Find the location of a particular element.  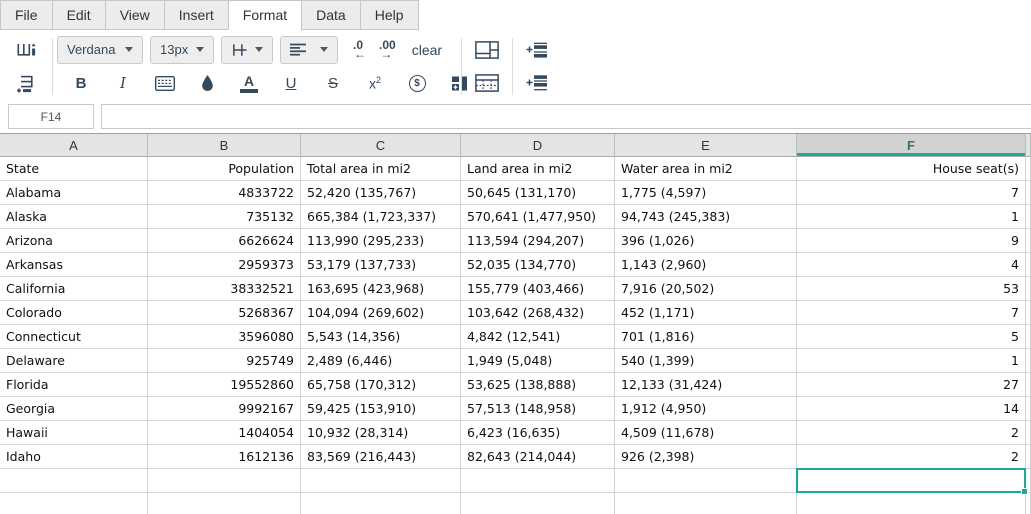

underline-button: U is located at coordinates (291, 83).